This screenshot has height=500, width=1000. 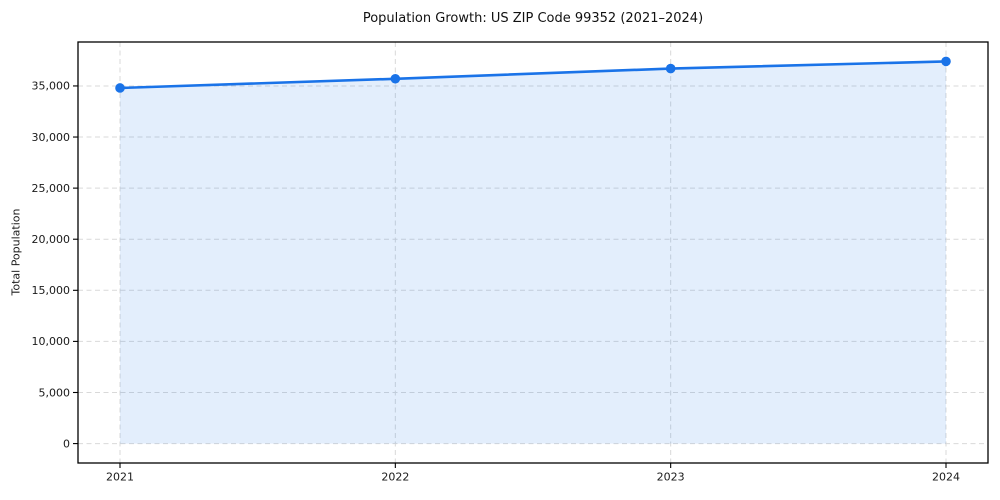 I want to click on y-tick-label: 10,000, so click(x=51, y=341).